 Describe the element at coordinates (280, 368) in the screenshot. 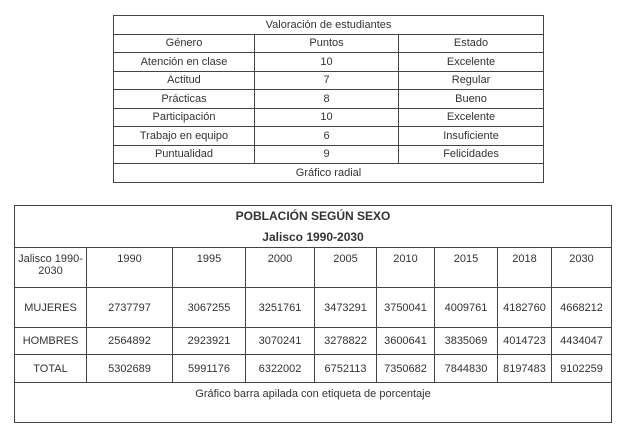

I see `cell: 6322002` at that location.